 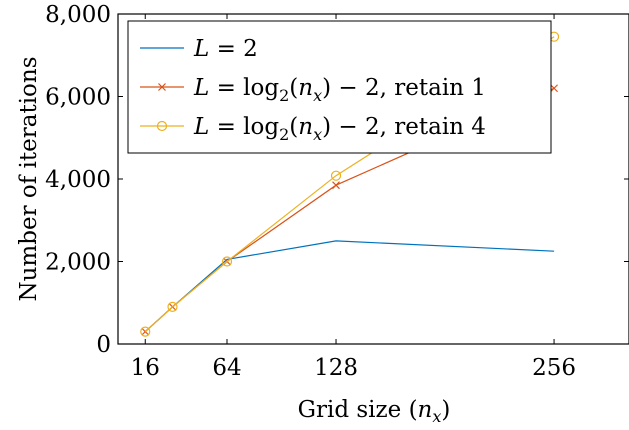 I want to click on legend-entry: L = log2(nx) − 2, retain 1, so click(x=313, y=90).